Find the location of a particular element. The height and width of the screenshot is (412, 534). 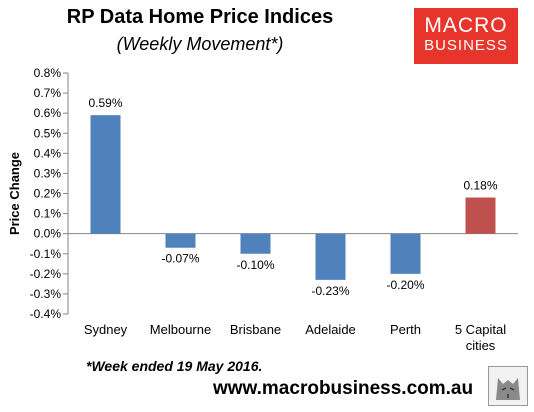

x-tick-label: Sydney is located at coordinates (106, 329).